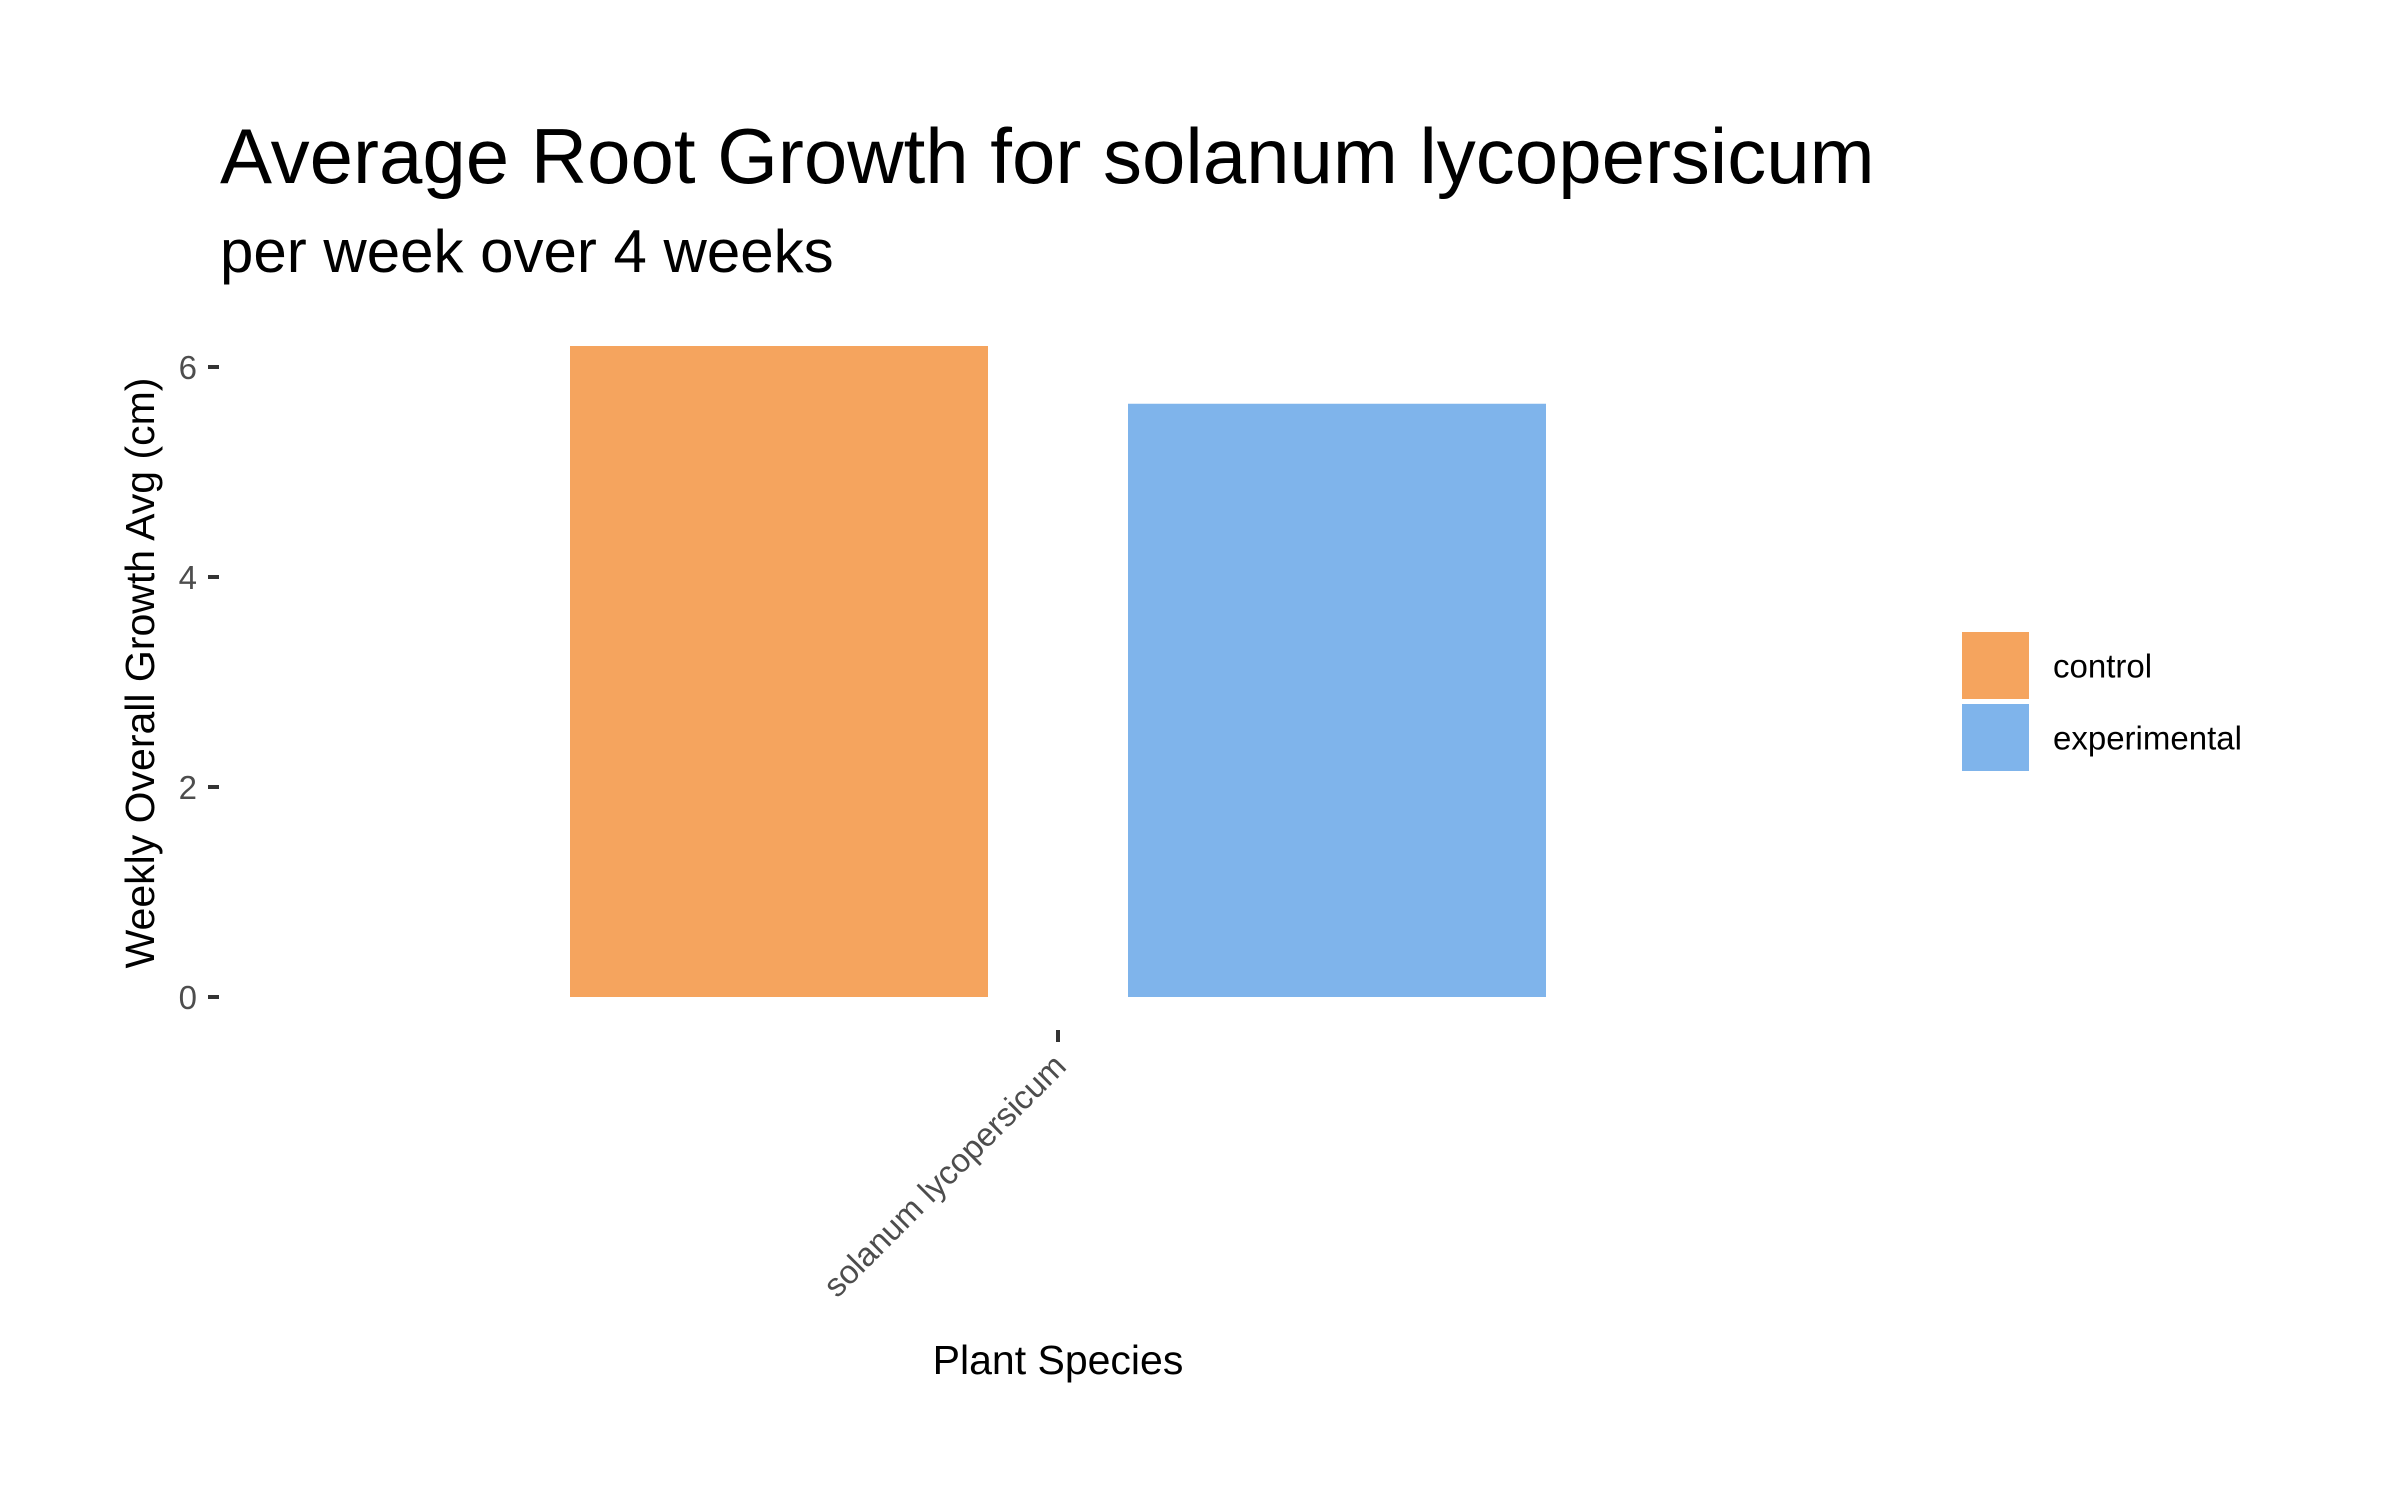  I want to click on legend-label-control: control, so click(2102, 666).